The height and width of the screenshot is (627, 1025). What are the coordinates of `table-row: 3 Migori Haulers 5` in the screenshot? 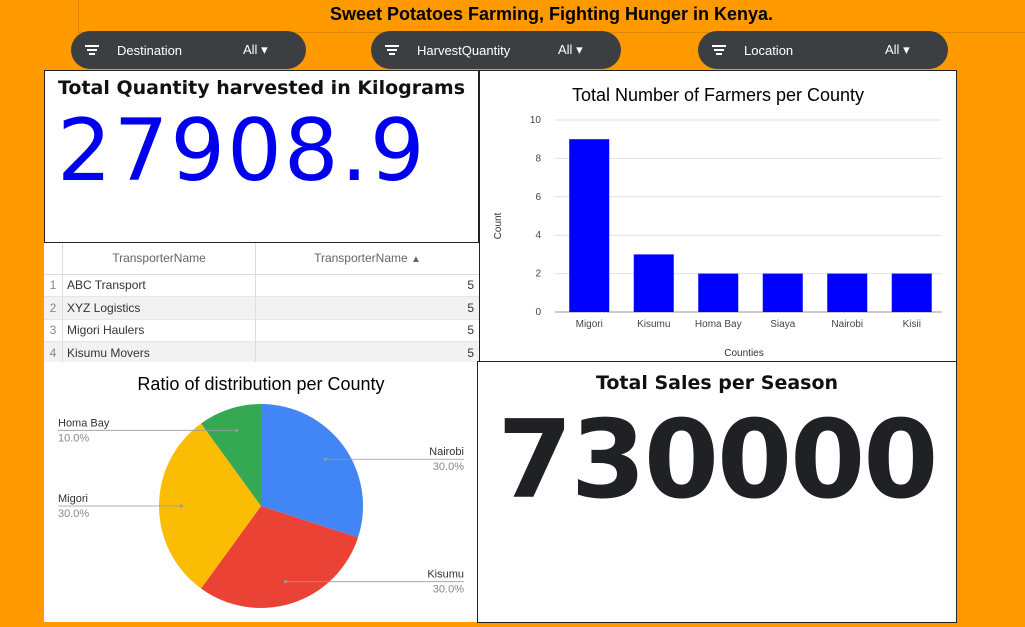 It's located at (261, 330).